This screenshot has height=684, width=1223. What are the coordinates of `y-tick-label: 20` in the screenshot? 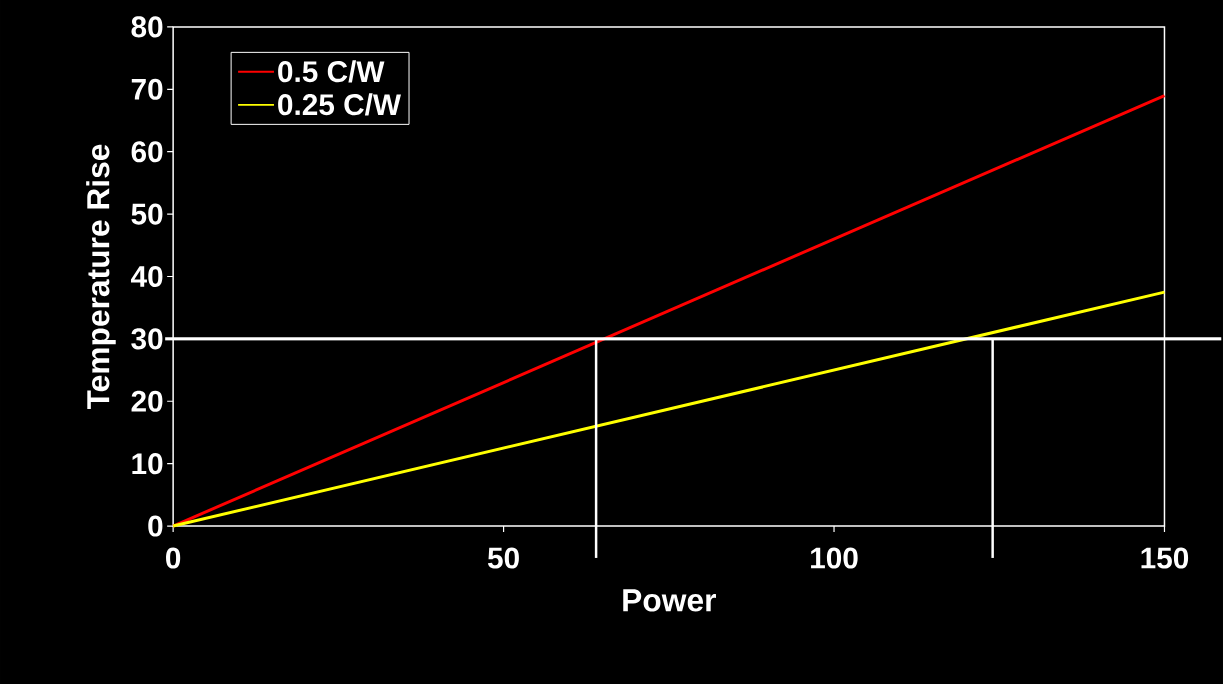 It's located at (147, 401).